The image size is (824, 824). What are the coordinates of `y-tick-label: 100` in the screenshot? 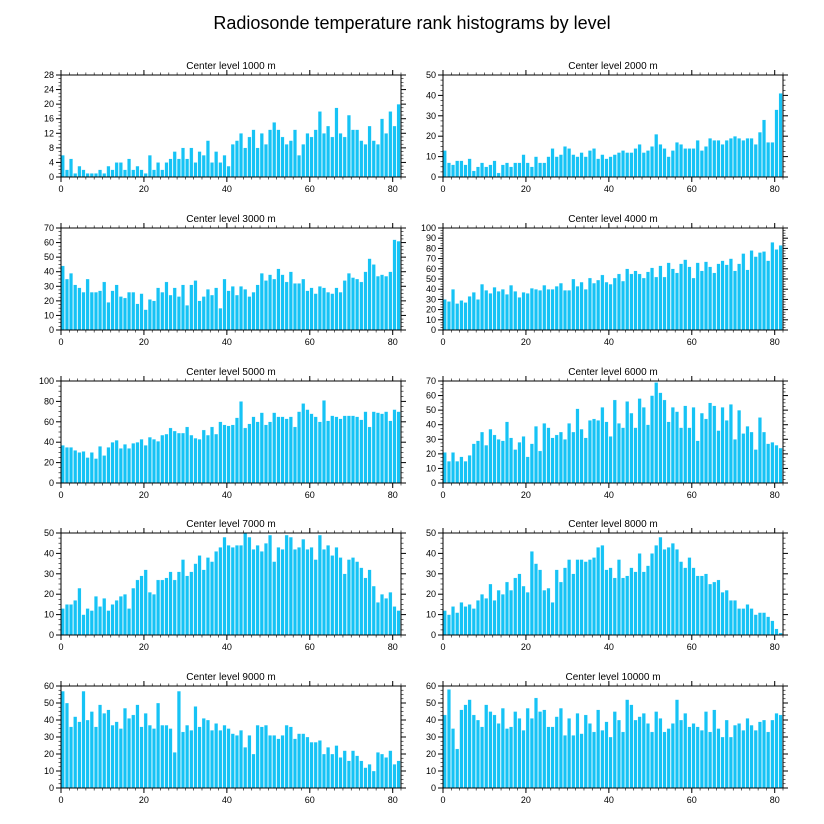 It's located at (428, 228).